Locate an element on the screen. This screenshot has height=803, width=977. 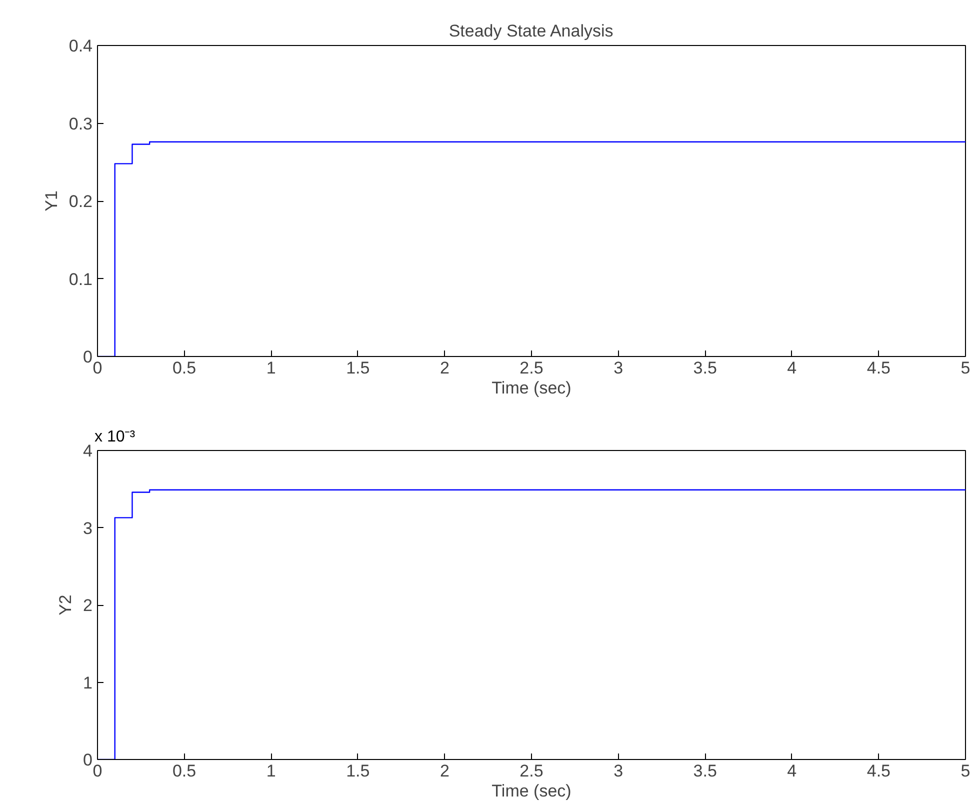
y-tick-label: 3 is located at coordinates (88, 528).